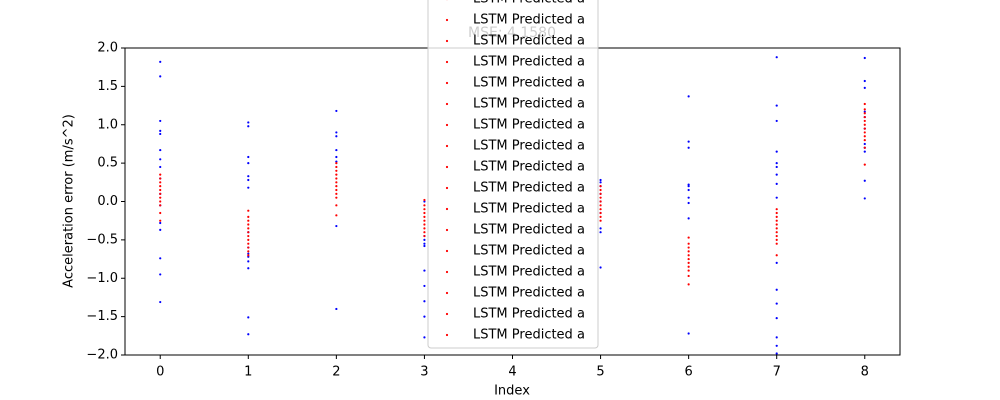 The image size is (1000, 400). Describe the element at coordinates (248, 372) in the screenshot. I see `x-tick-label: 1` at that location.